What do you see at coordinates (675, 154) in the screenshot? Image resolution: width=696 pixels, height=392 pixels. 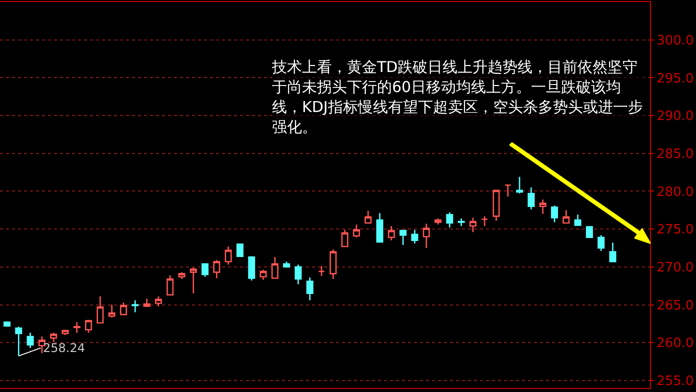 I see `y-tick-label: 285.0` at bounding box center [675, 154].